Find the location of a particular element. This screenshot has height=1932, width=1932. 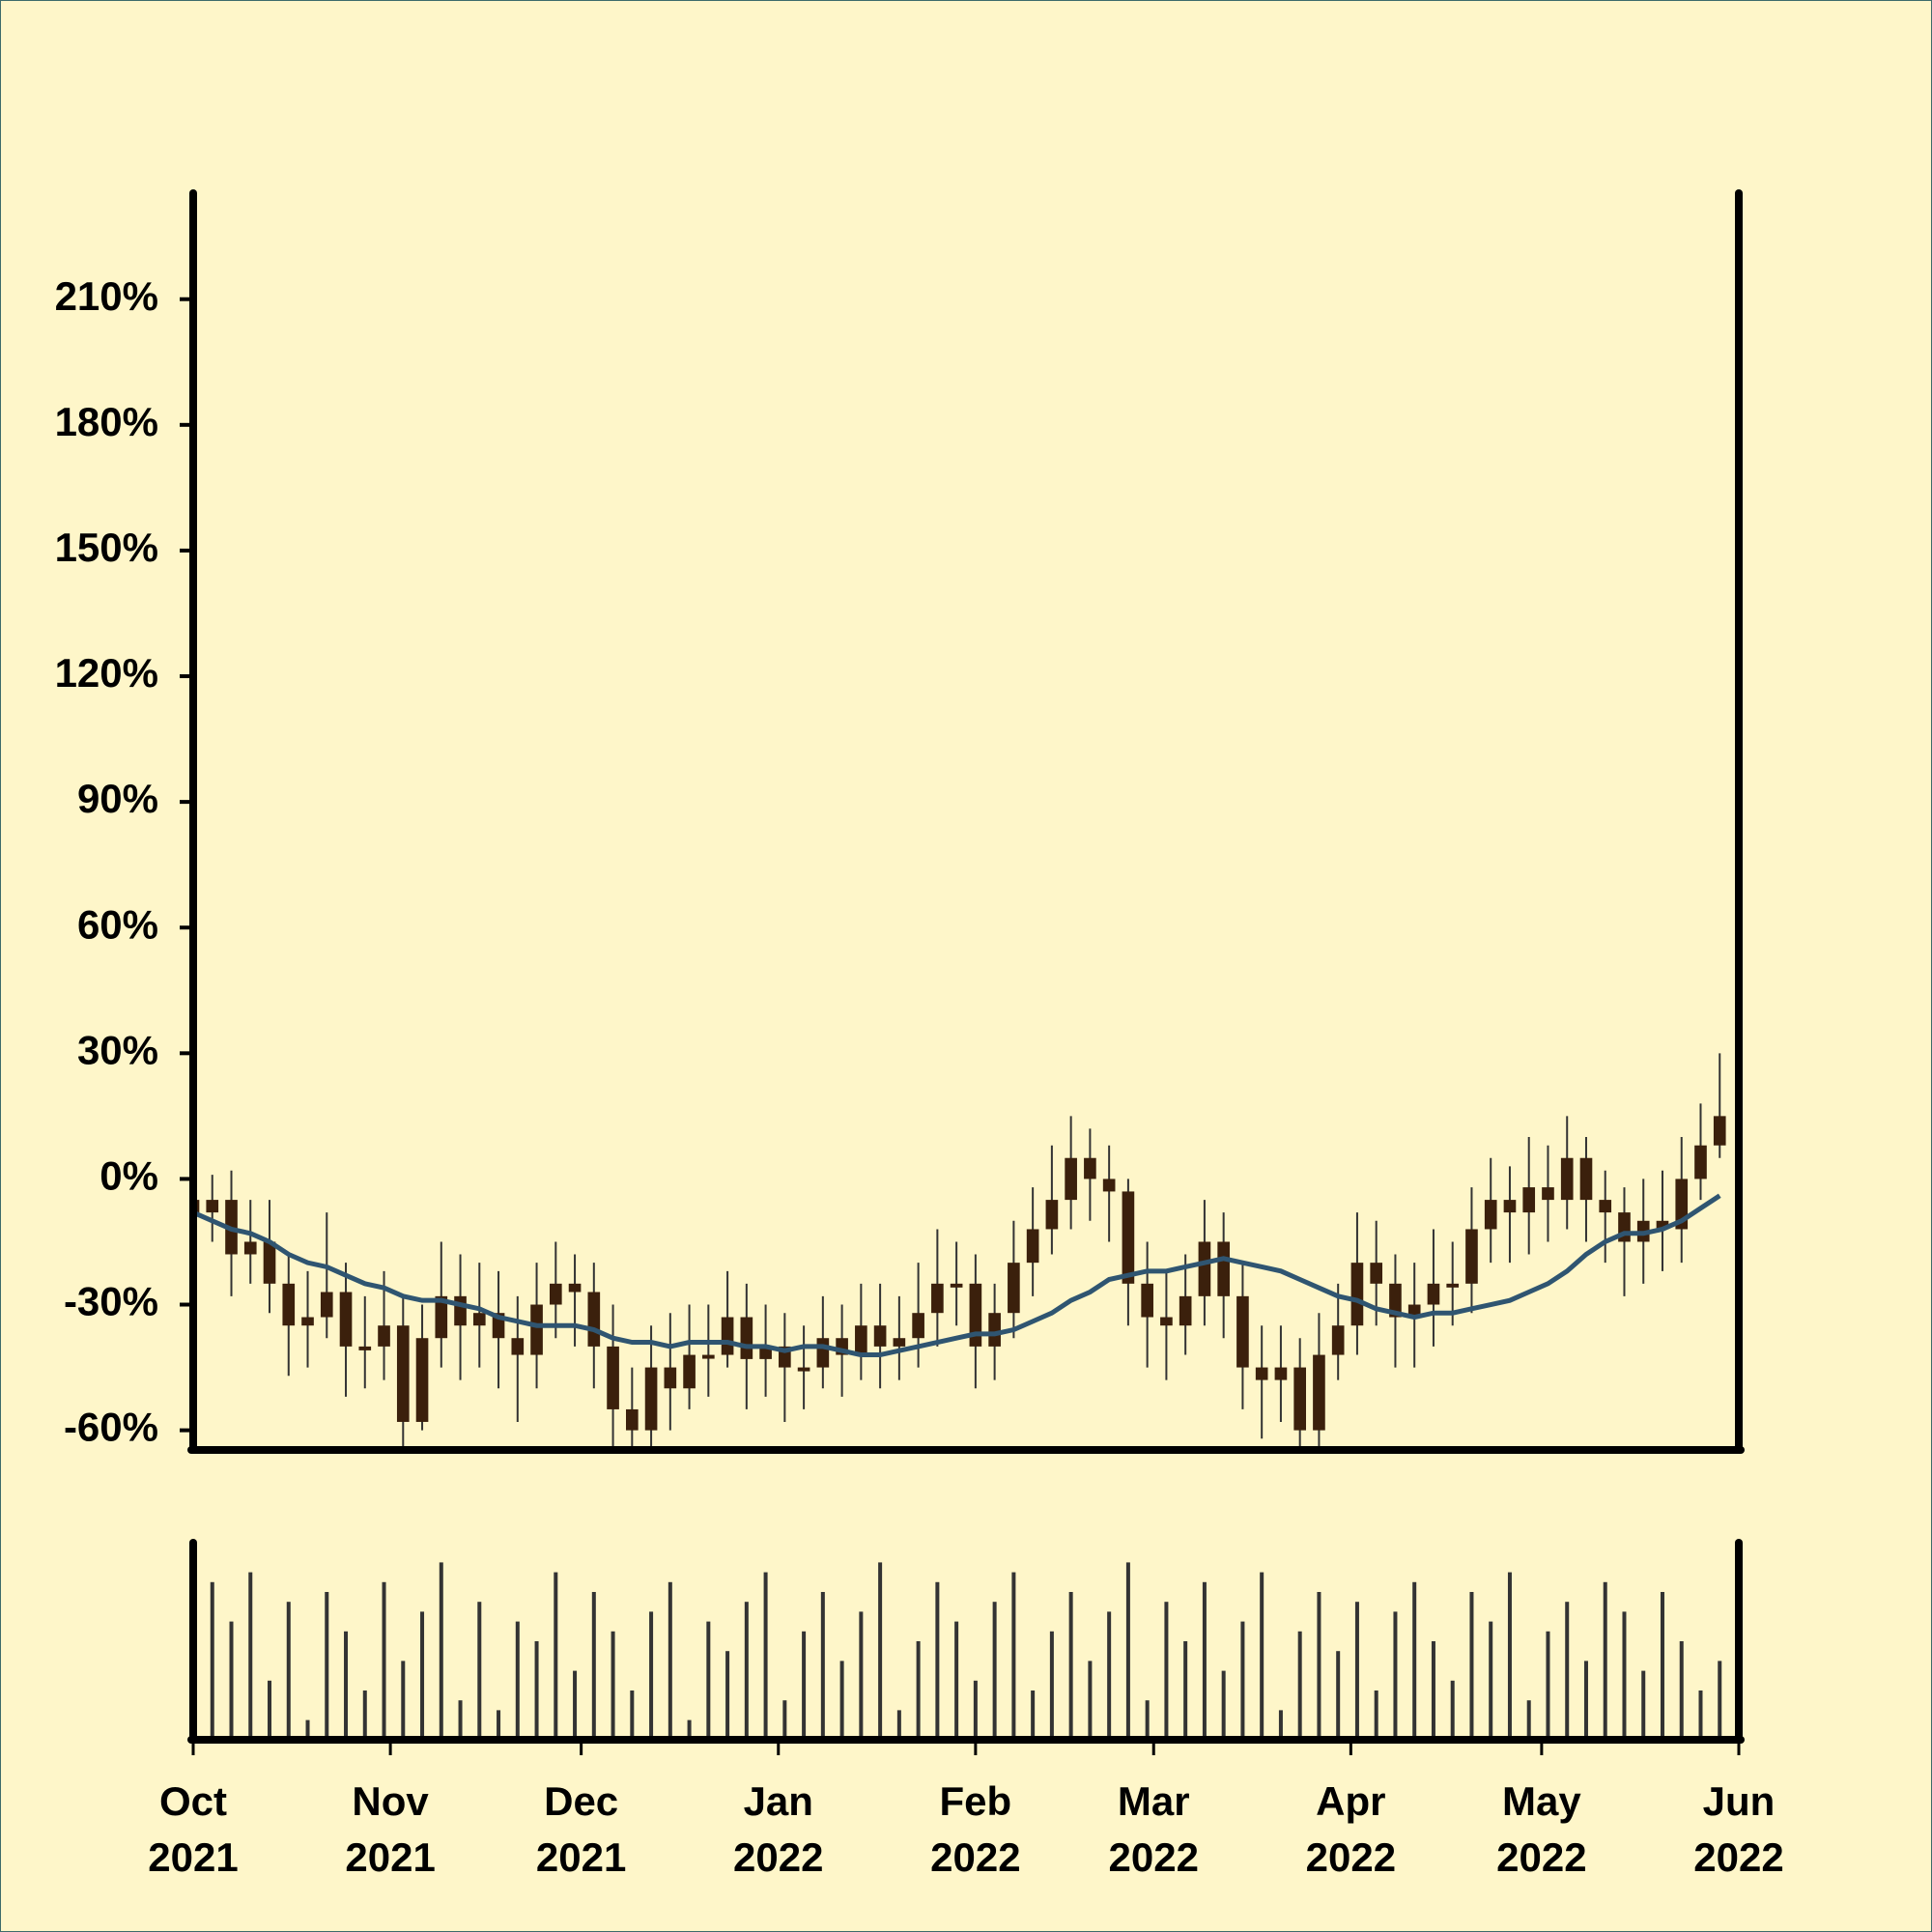

y-tick-label: 60% is located at coordinates (117, 924).